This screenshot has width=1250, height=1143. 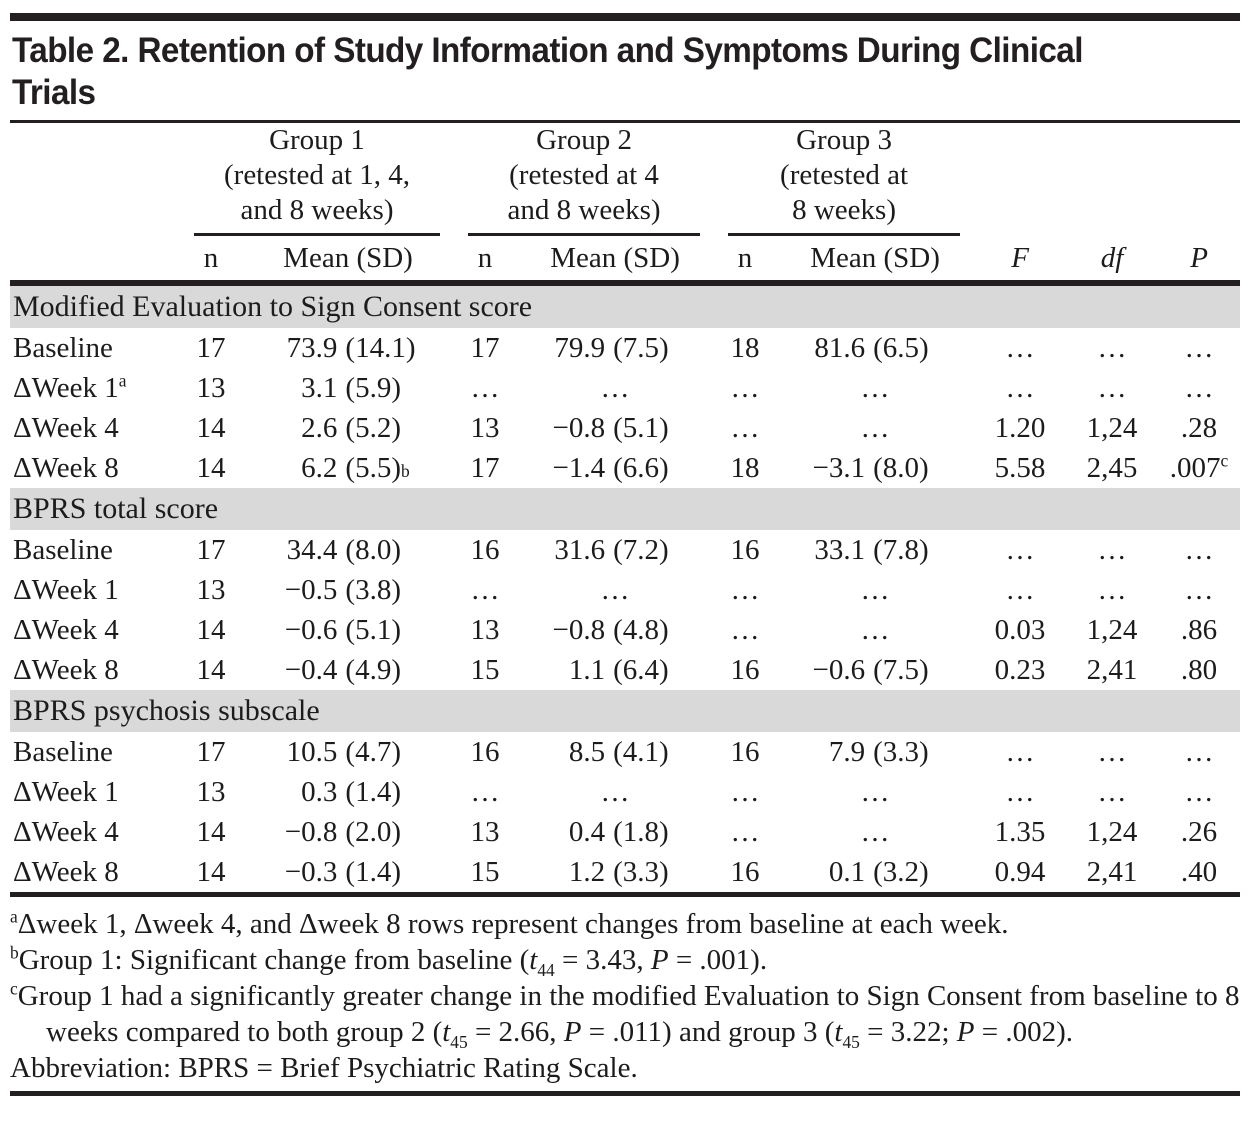 I want to click on table-cell: 0.4 (1.8), so click(x=618, y=831).